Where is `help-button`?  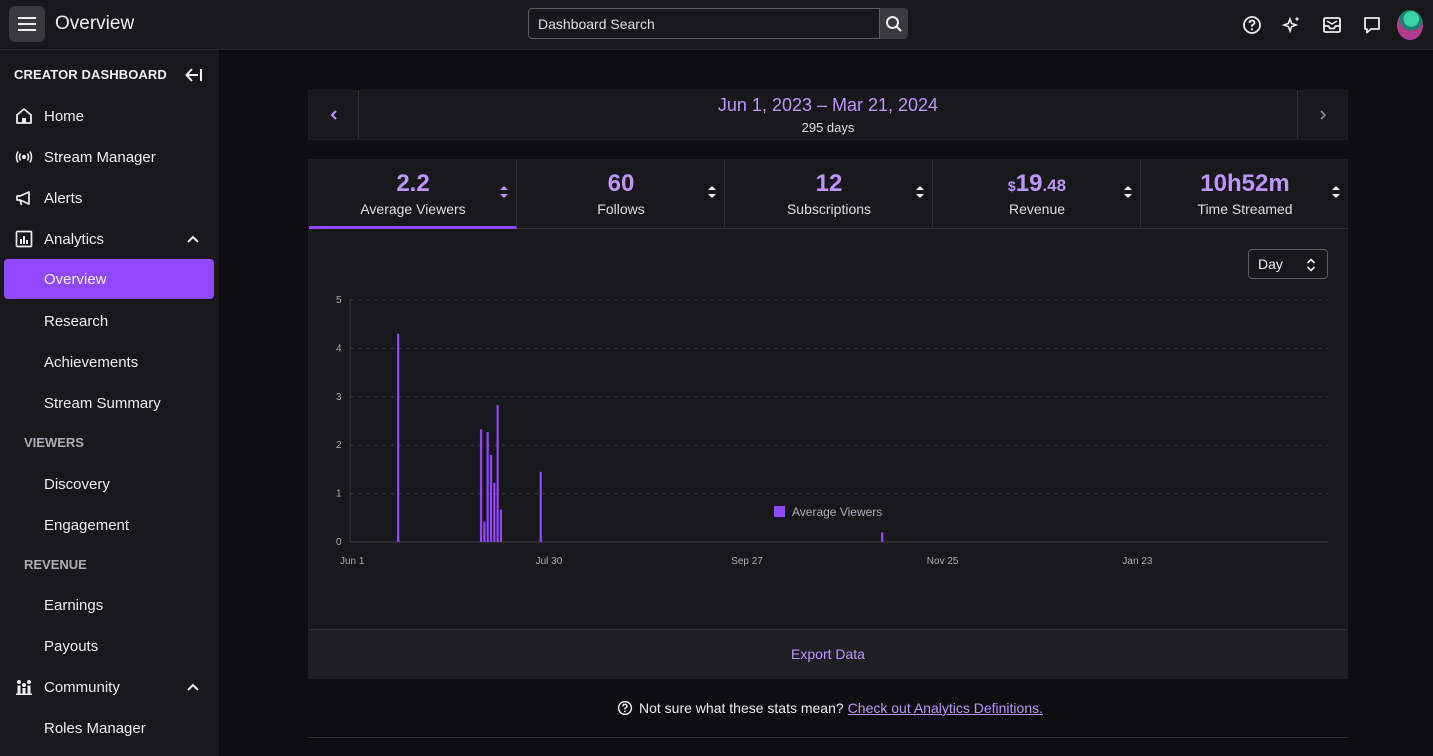 help-button is located at coordinates (1252, 25).